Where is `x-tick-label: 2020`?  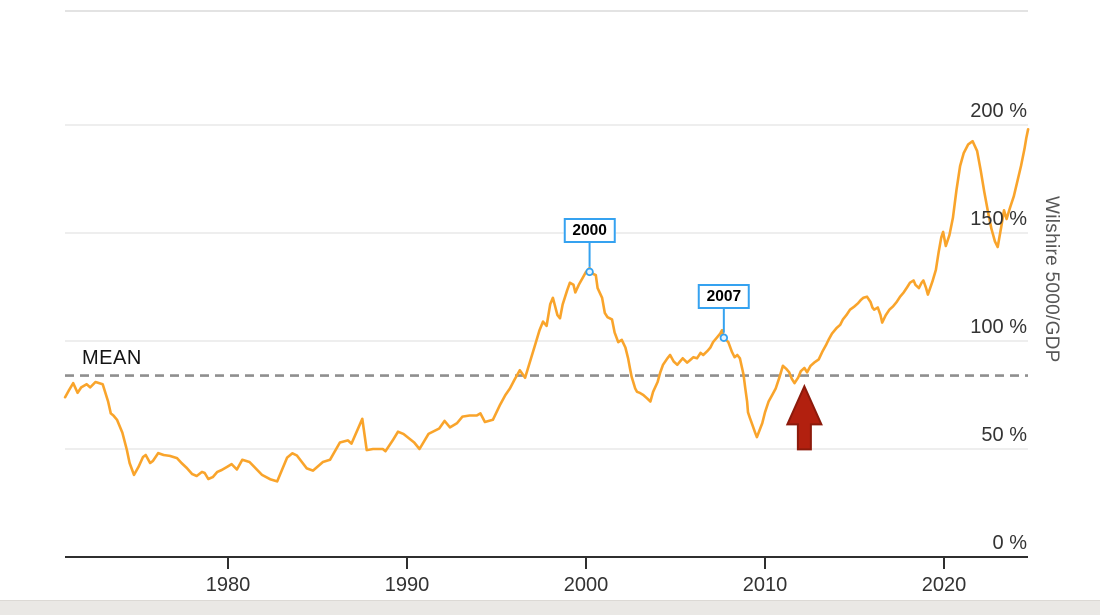 x-tick-label: 2020 is located at coordinates (944, 585).